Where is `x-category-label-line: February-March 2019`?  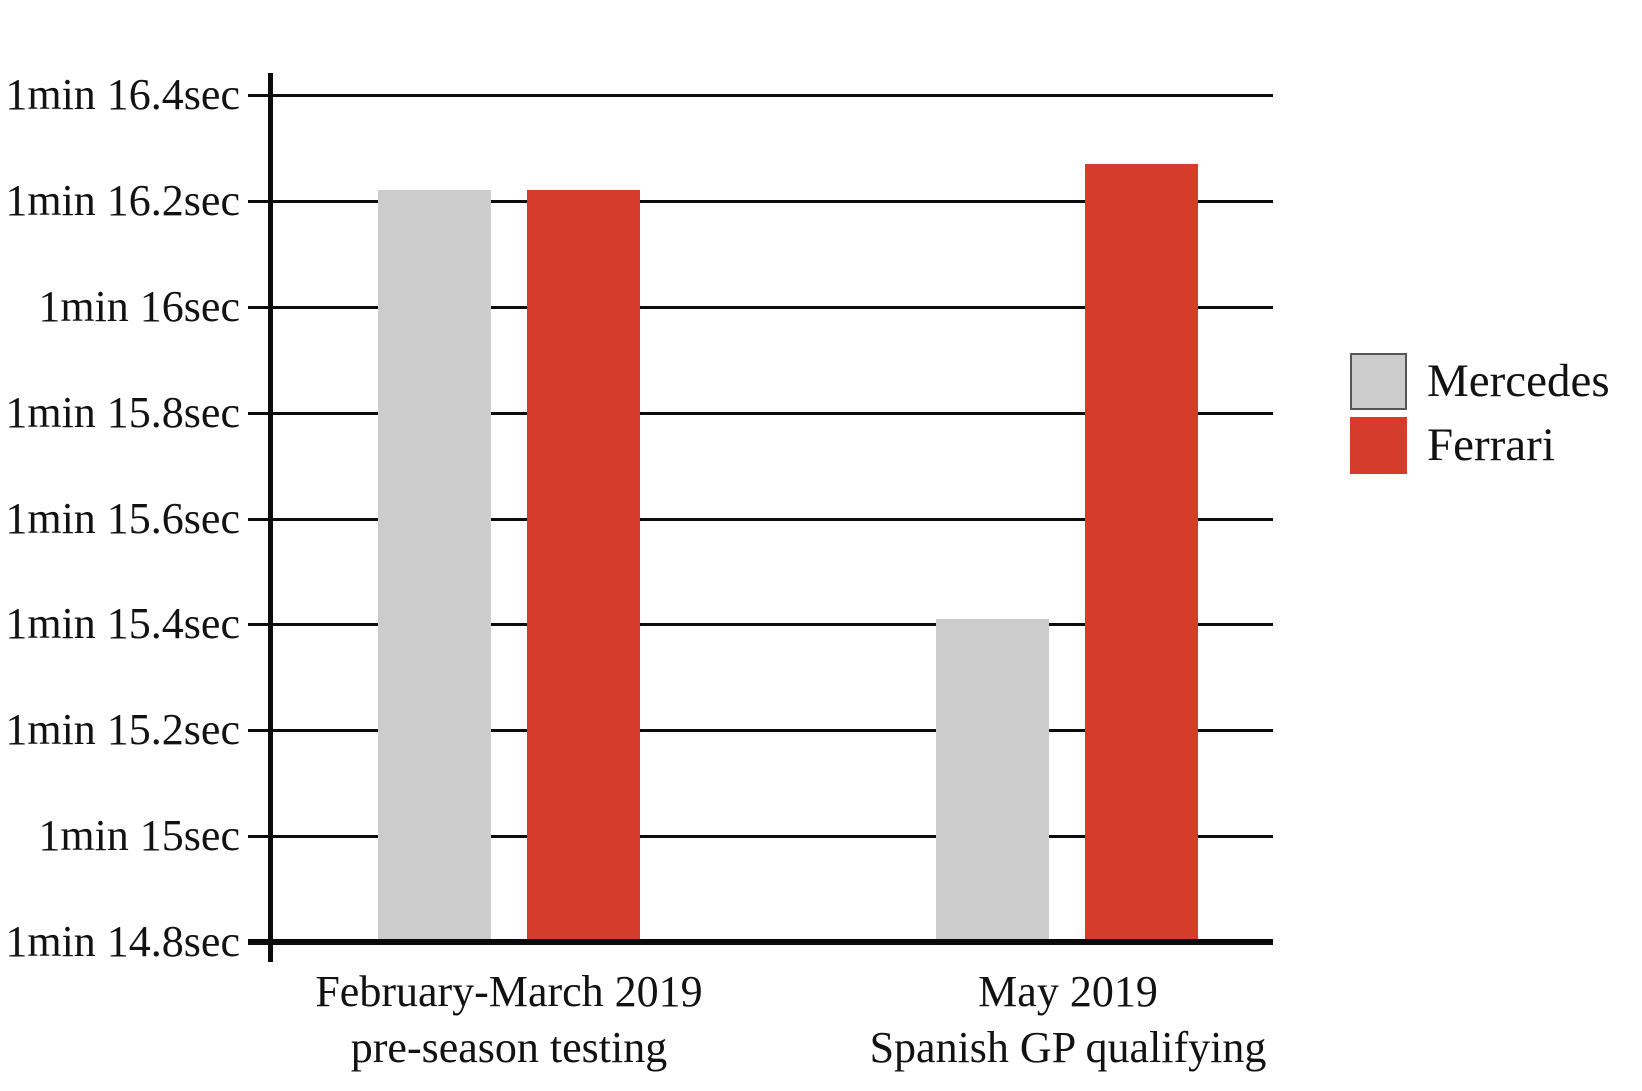
x-category-label-line: February-March 2019 is located at coordinates (509, 991).